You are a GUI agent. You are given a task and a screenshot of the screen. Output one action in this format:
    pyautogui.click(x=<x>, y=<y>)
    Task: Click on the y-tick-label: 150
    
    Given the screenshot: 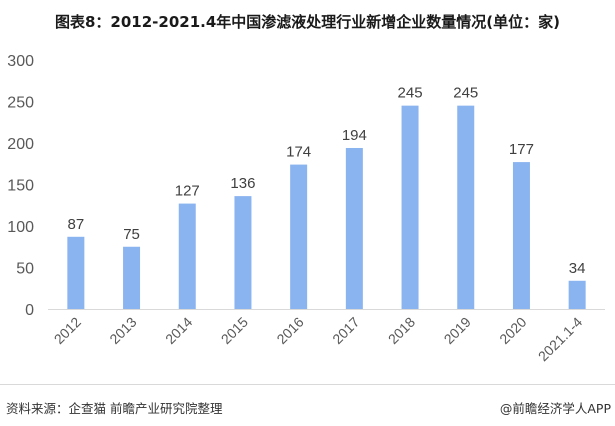 What is the action you would take?
    pyautogui.click(x=20, y=186)
    